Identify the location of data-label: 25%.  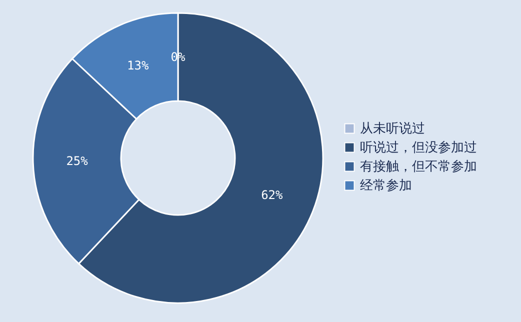
(77, 161).